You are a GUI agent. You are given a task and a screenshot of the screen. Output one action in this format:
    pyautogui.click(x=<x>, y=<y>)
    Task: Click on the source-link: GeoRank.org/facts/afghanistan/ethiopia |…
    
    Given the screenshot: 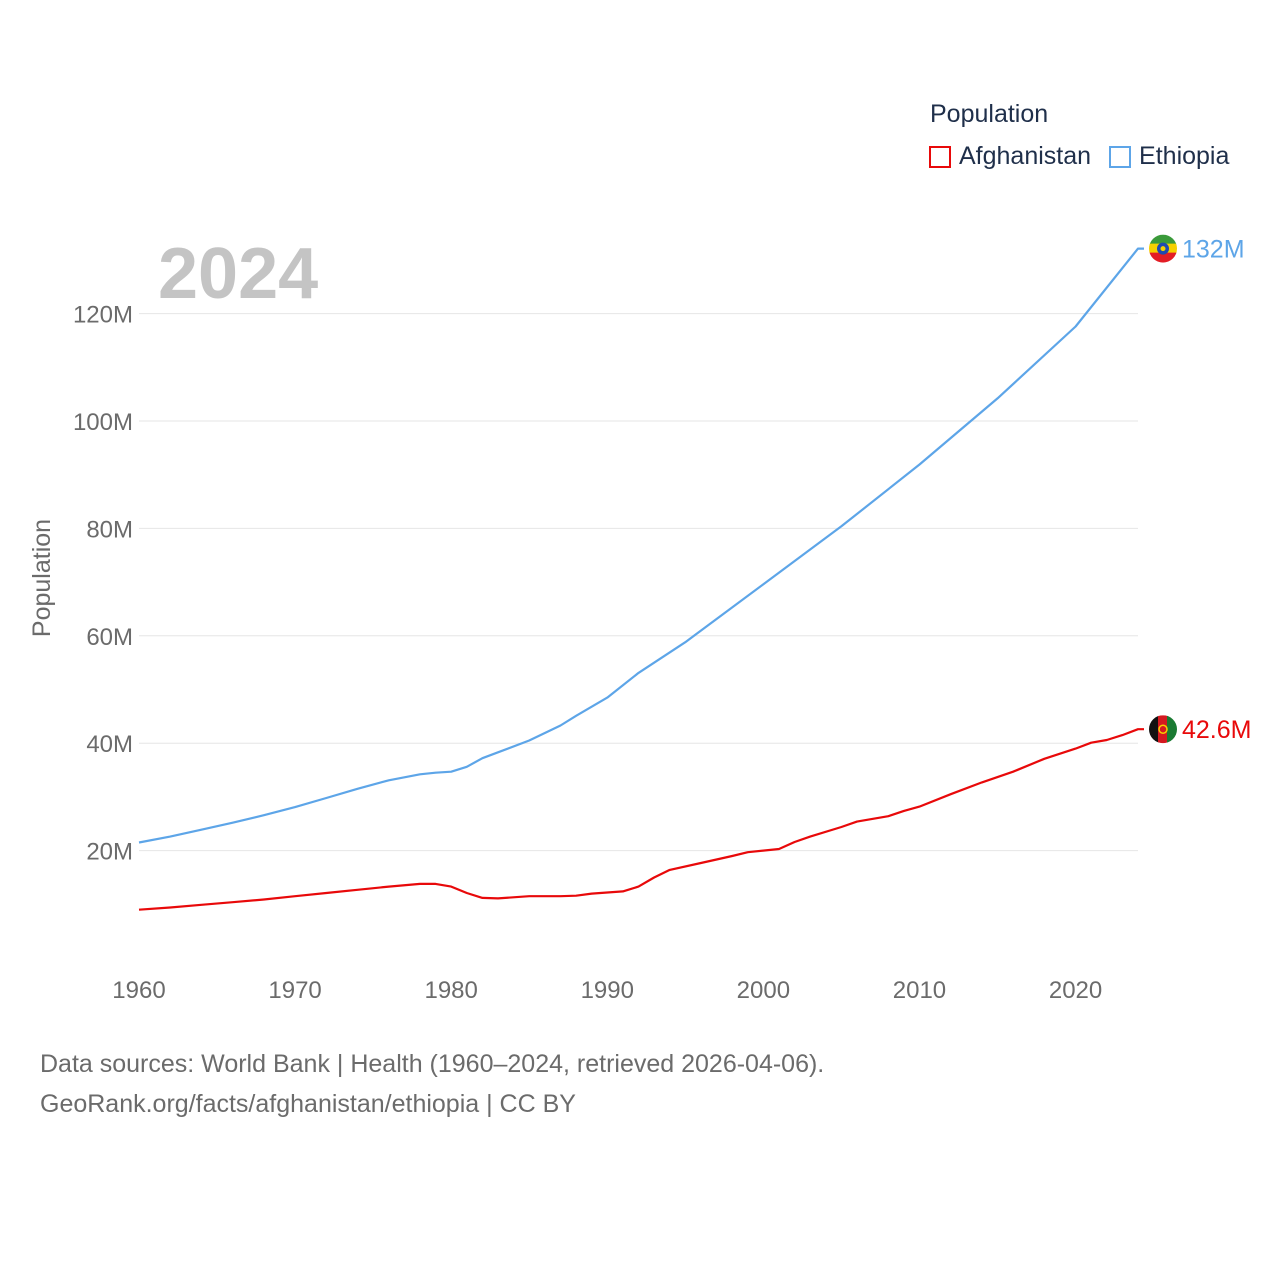 What is the action you would take?
    pyautogui.click(x=308, y=1104)
    